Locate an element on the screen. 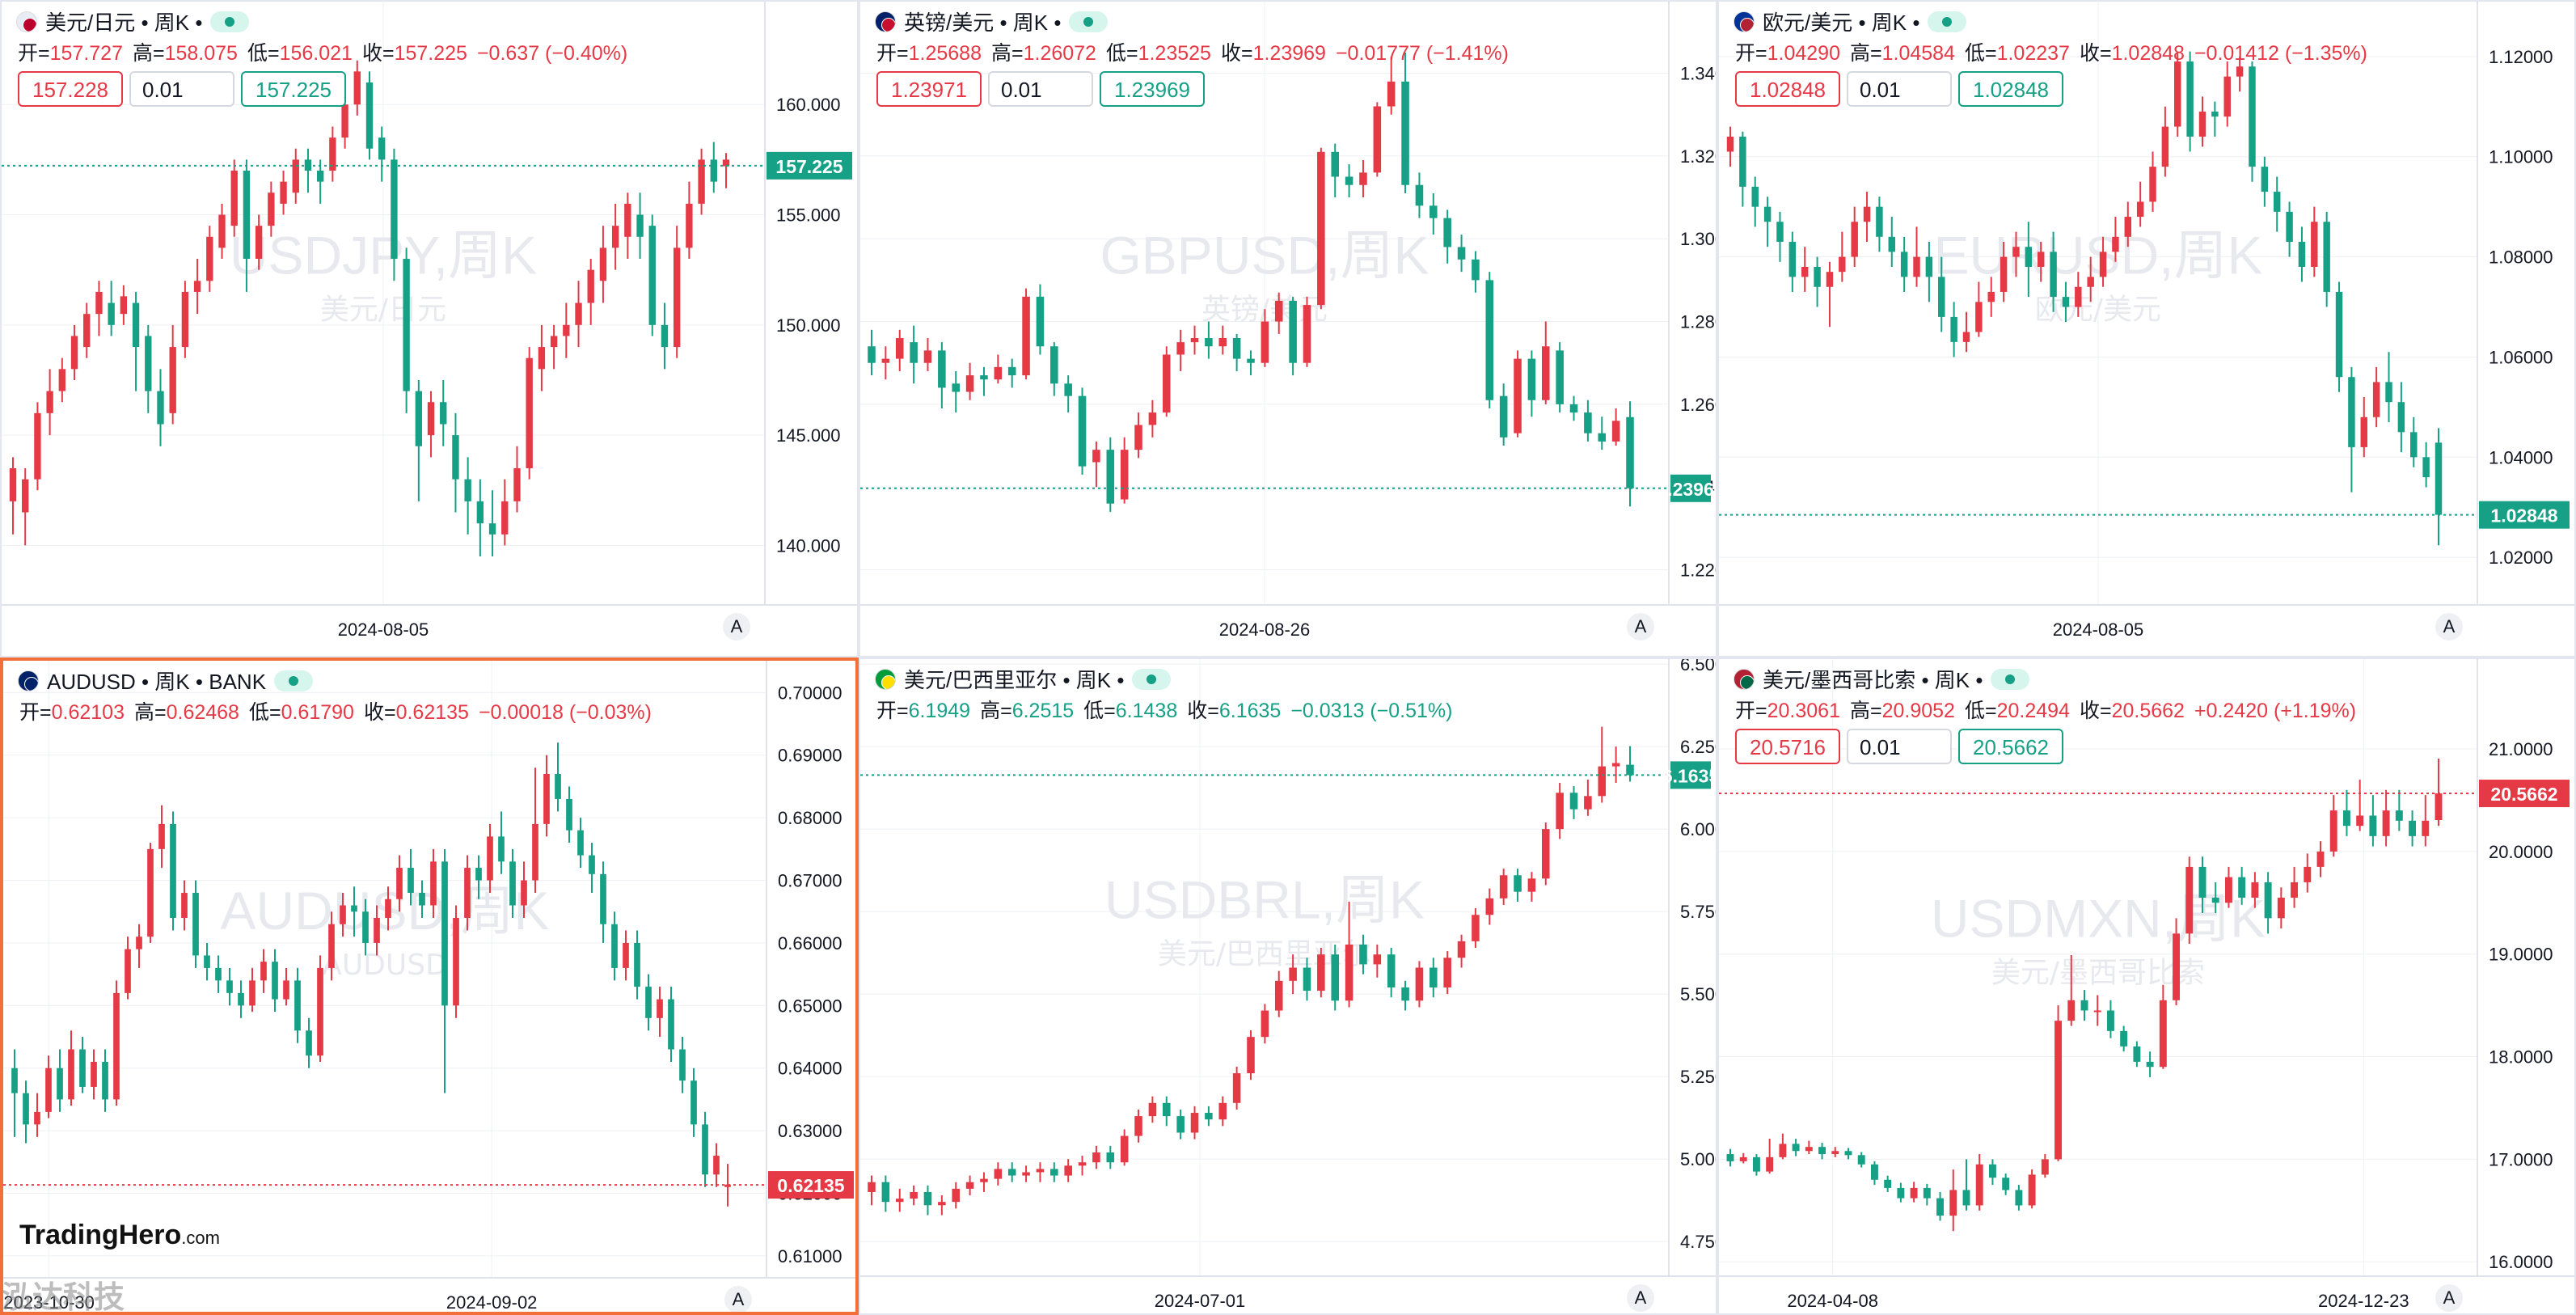  buy-button: 157.225 is located at coordinates (293, 89).